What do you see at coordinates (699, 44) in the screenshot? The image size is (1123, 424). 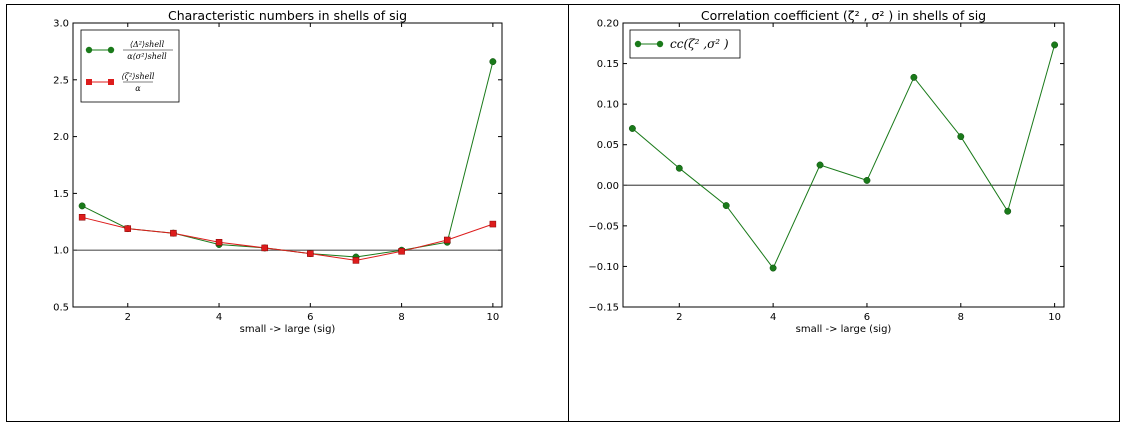 I see `legend-label-1: cc(ζ² ,σ² )` at bounding box center [699, 44].